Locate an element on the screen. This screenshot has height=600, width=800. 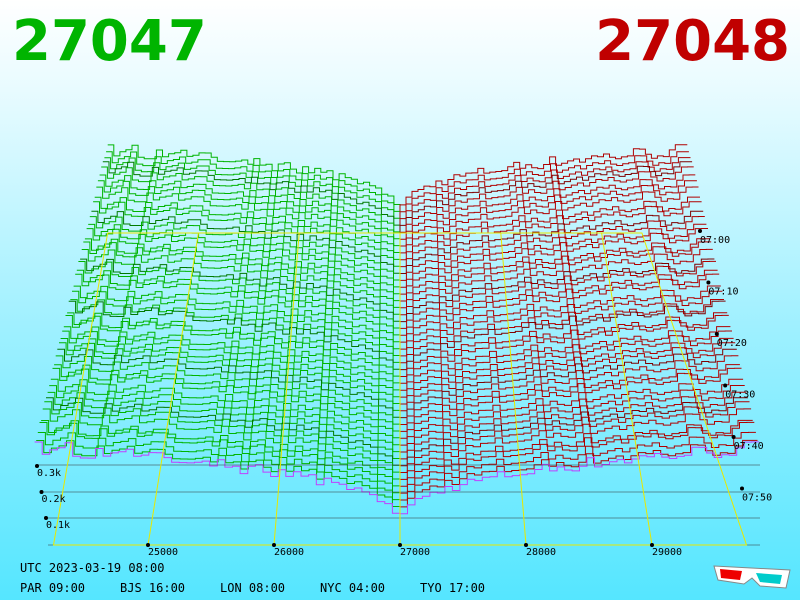
city-clock: BJS 16:00 is located at coordinates (152, 588).